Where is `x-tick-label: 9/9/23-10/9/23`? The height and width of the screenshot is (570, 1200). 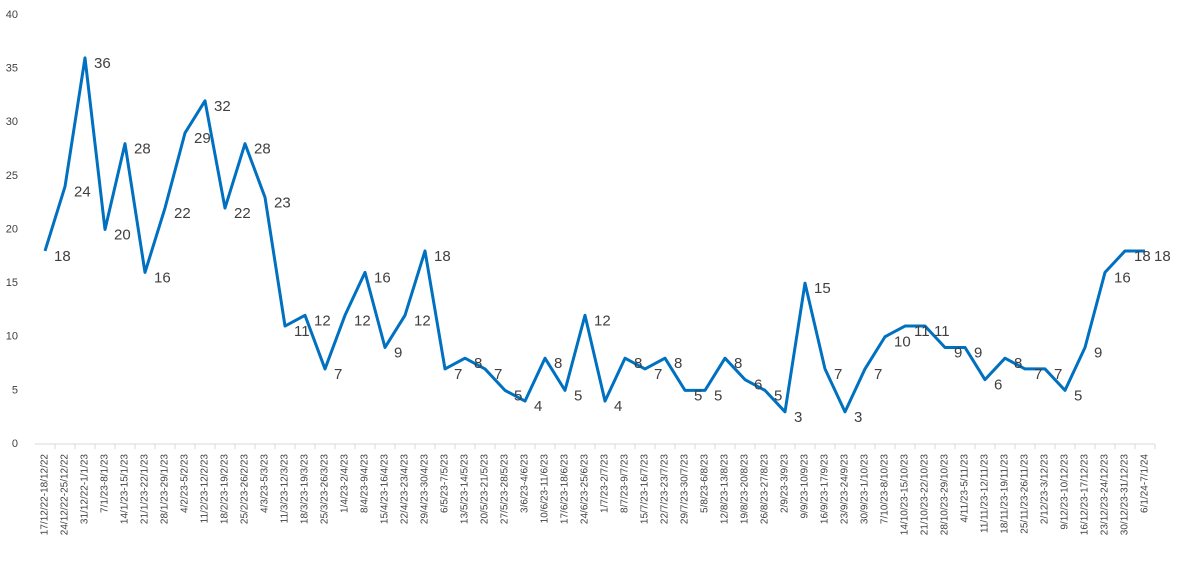
x-tick-label: 9/9/23-10/9/23 is located at coordinates (805, 486).